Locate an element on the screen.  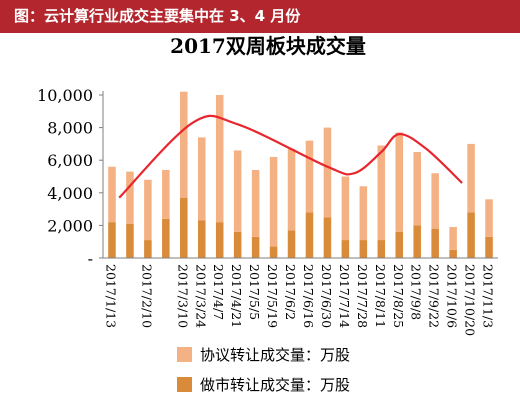
x-tick-label: 2017/2/10 is located at coordinates (146, 296).